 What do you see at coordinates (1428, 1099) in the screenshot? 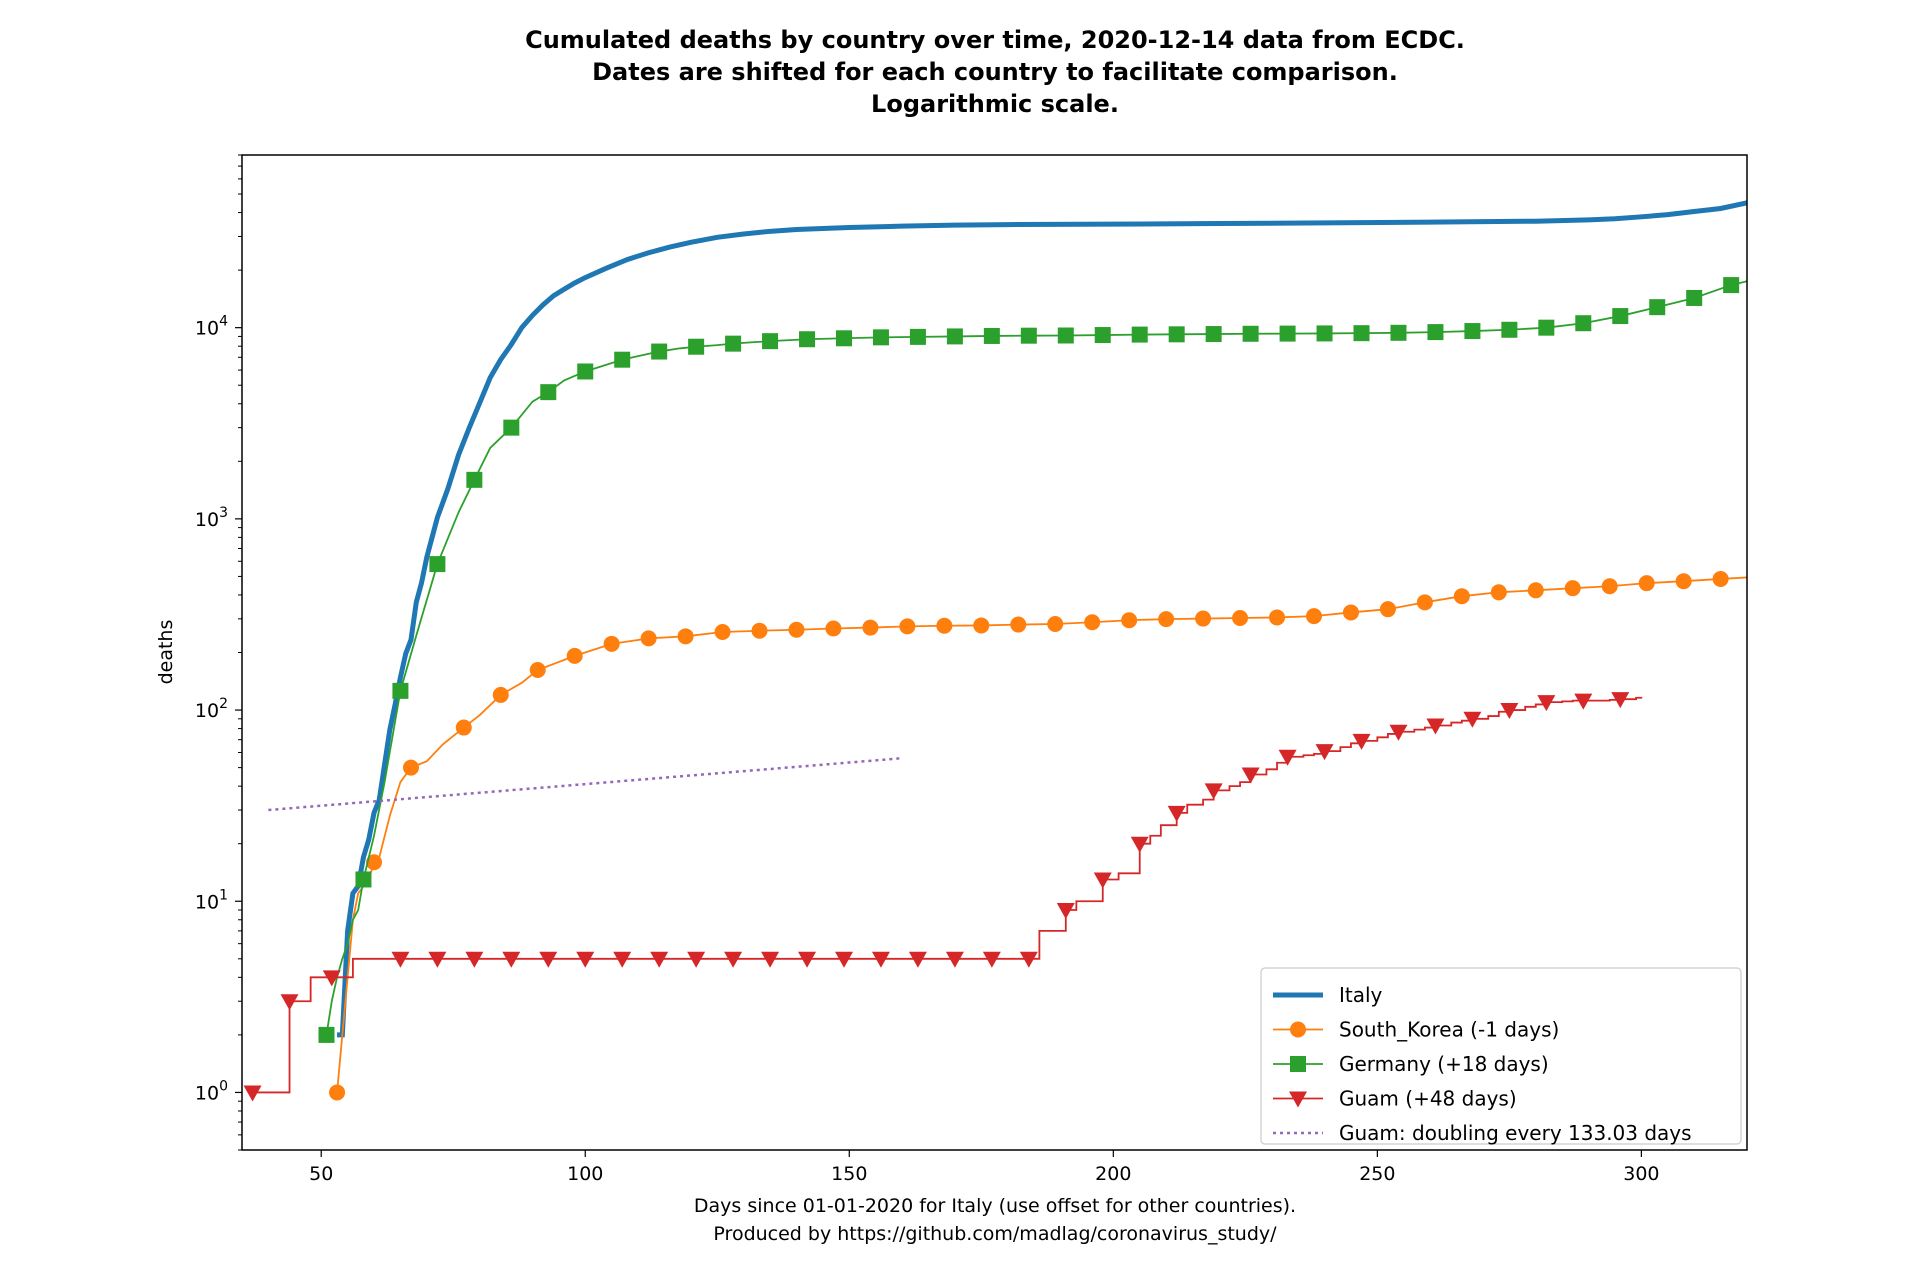
I see `legend-label: Guam (+48 days)` at bounding box center [1428, 1099].